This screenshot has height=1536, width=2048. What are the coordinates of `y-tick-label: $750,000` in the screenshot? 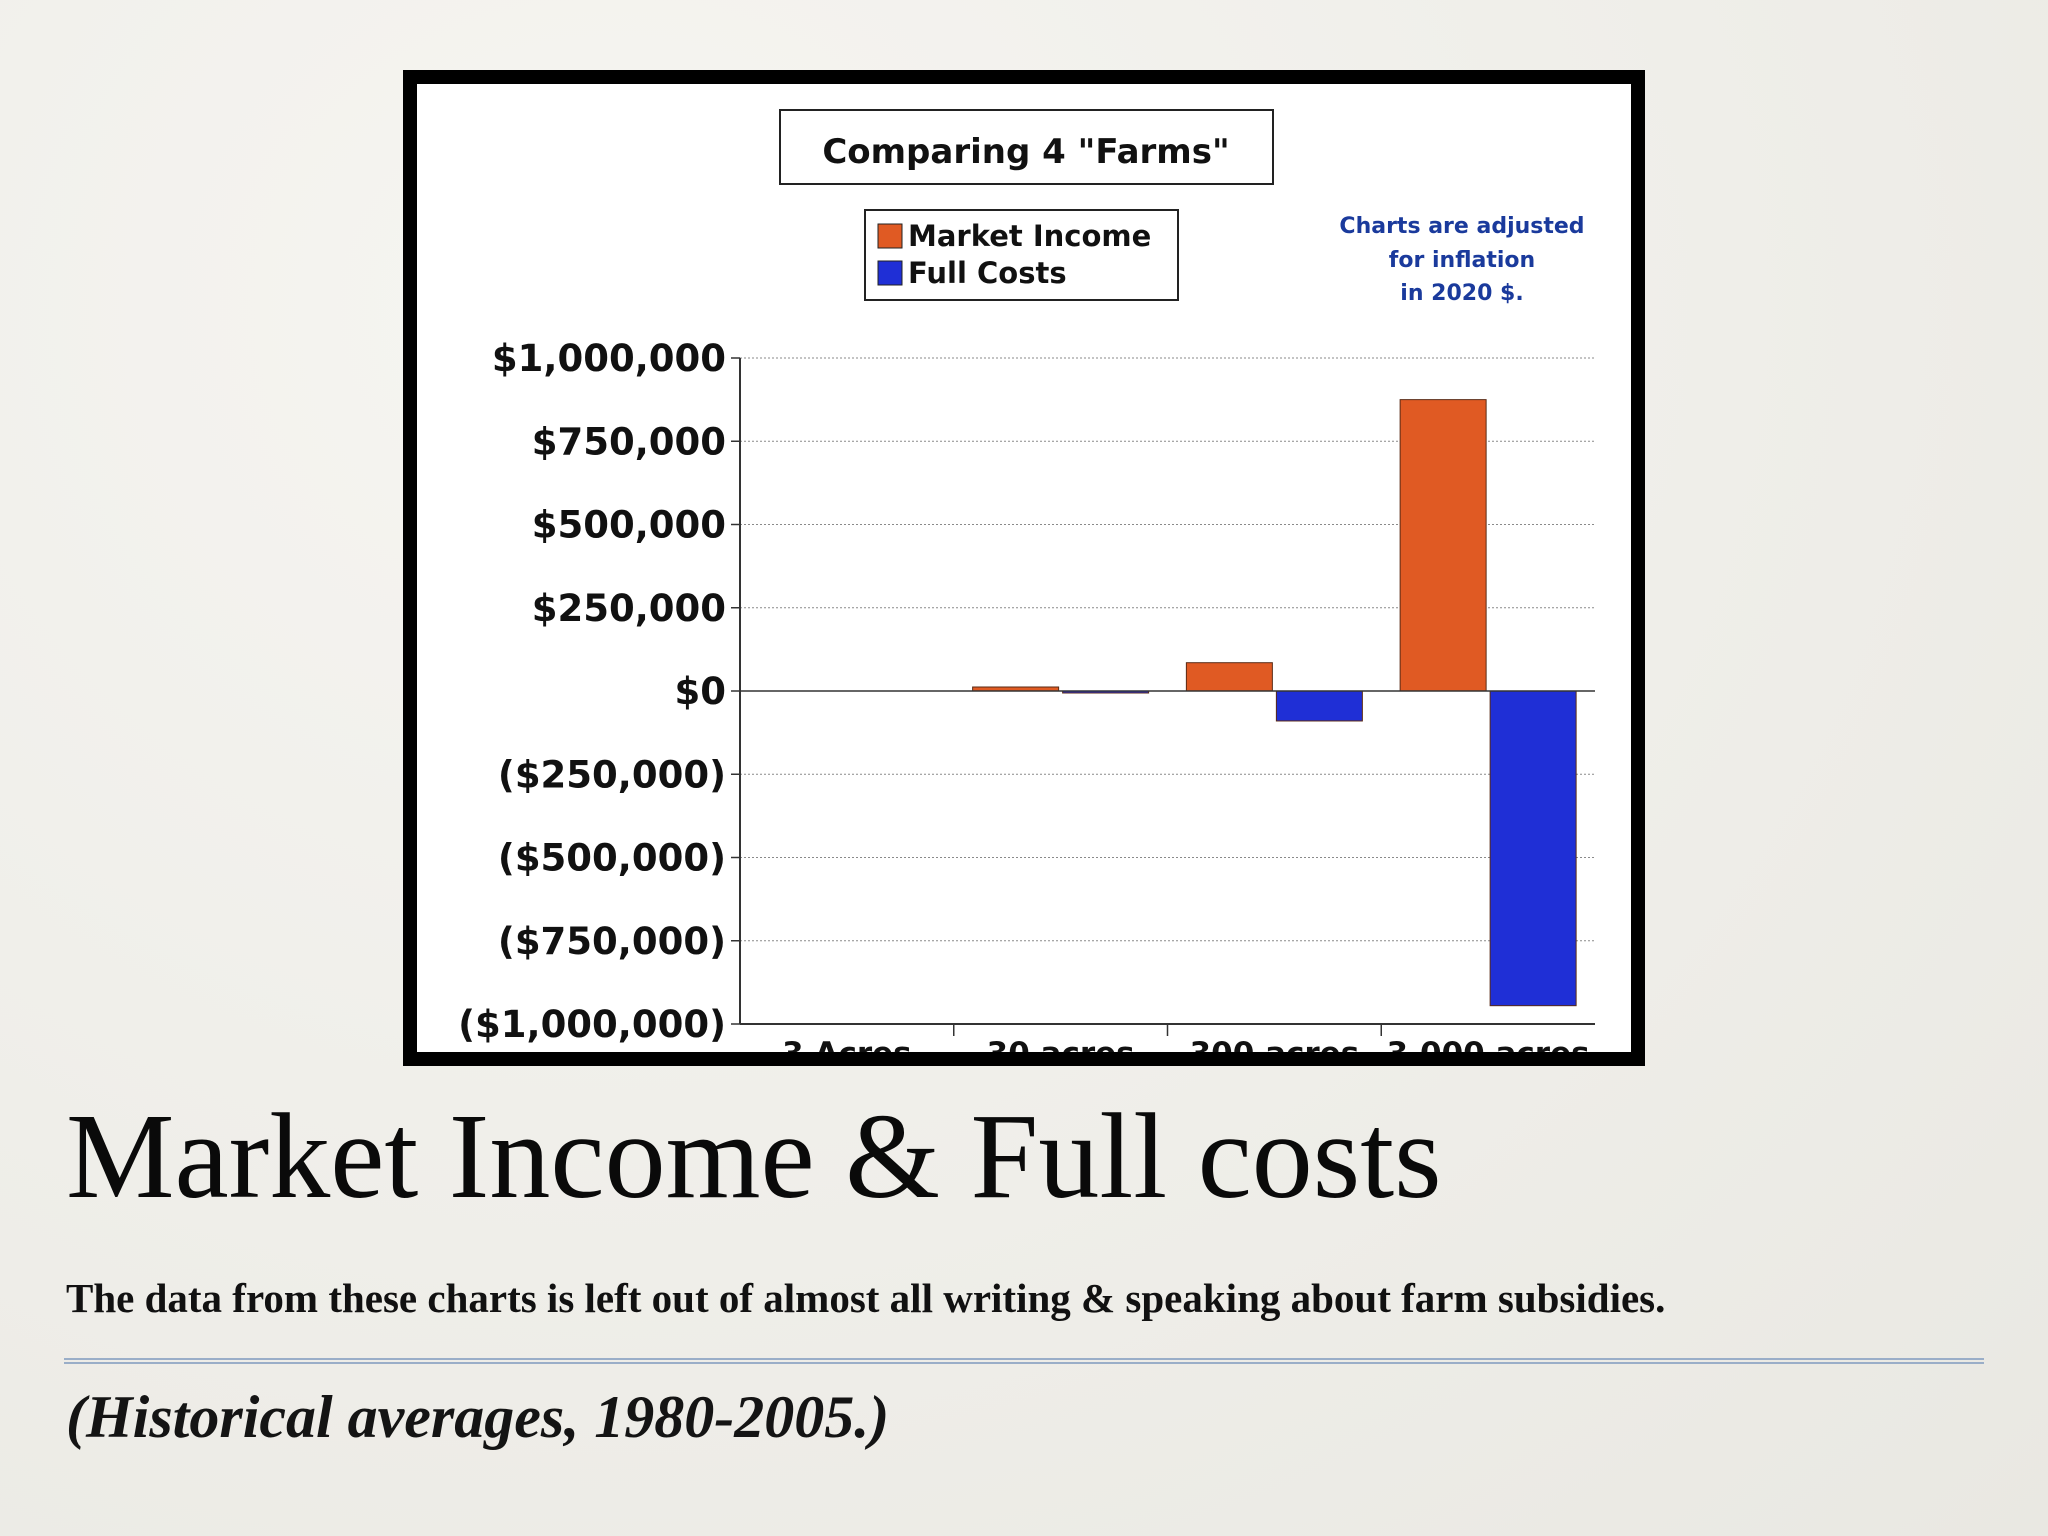 It's located at (629, 441).